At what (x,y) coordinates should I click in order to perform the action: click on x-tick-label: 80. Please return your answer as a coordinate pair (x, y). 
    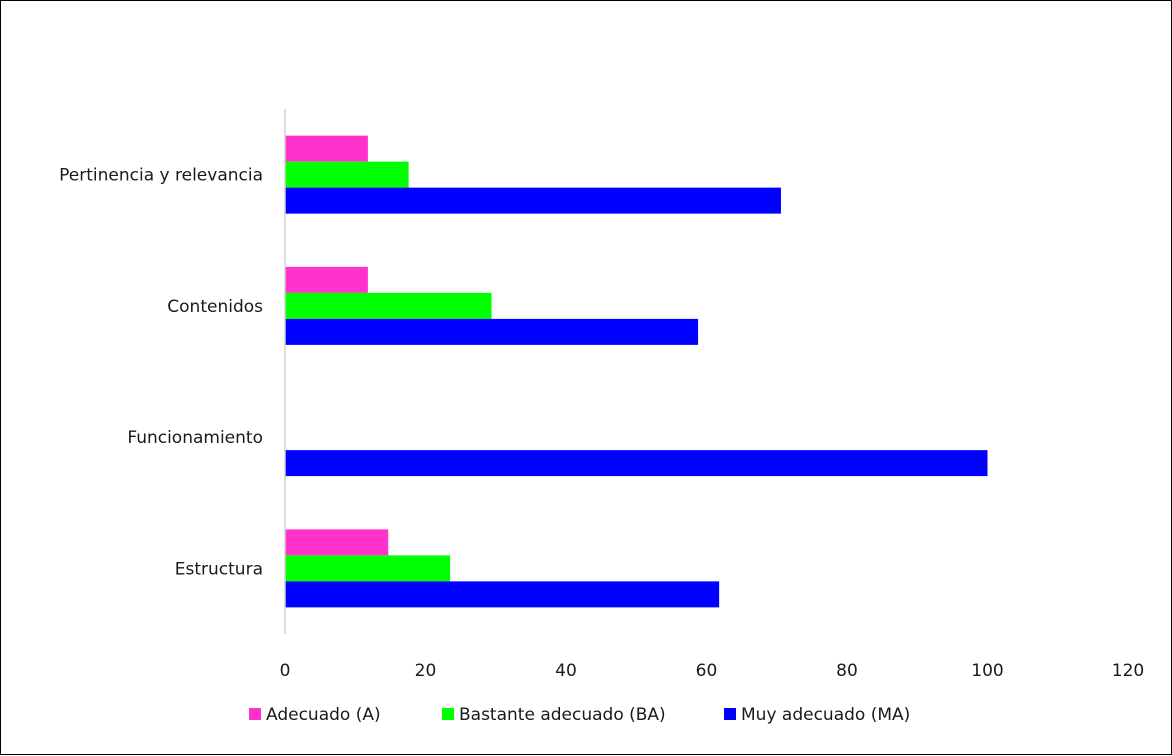
    Looking at the image, I should click on (847, 671).